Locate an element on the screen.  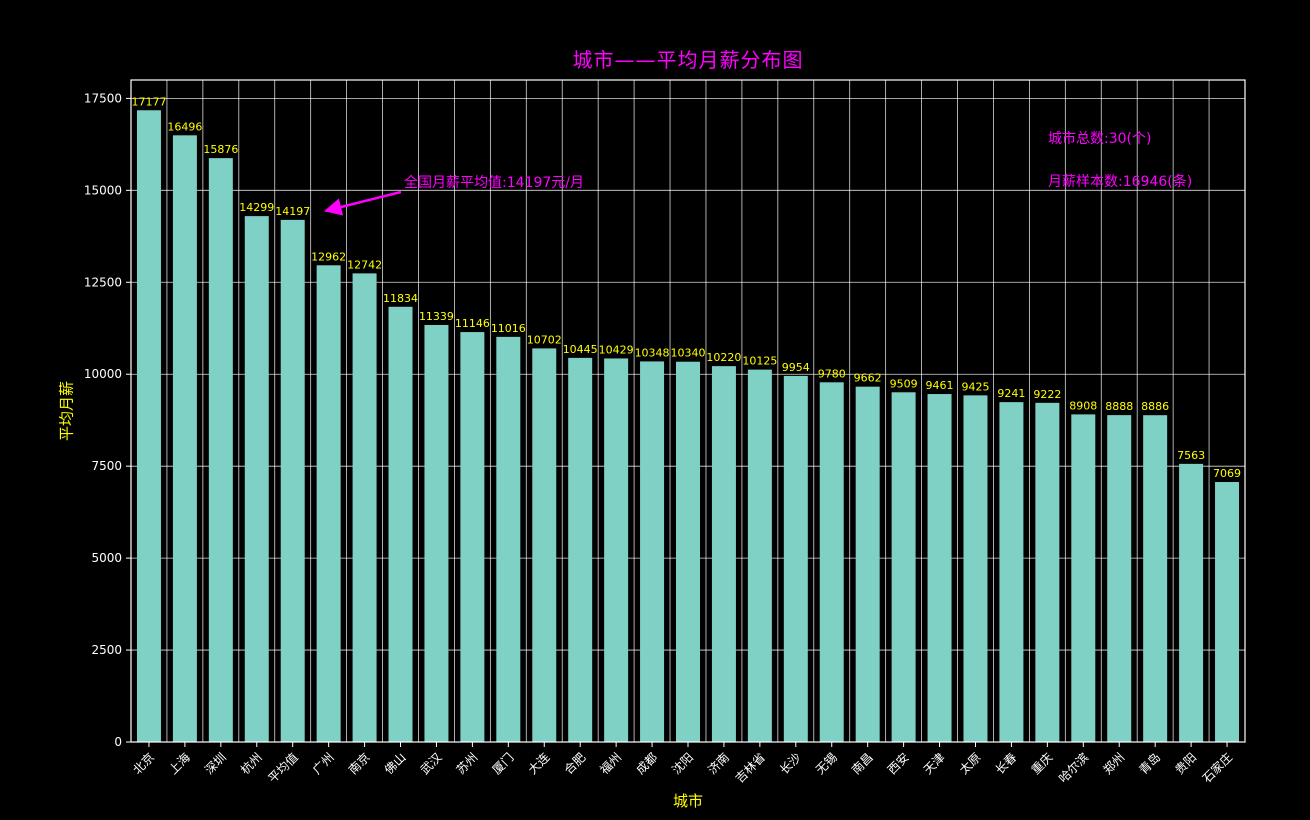
x-tick-label: 贵阳 is located at coordinates (1185, 763).